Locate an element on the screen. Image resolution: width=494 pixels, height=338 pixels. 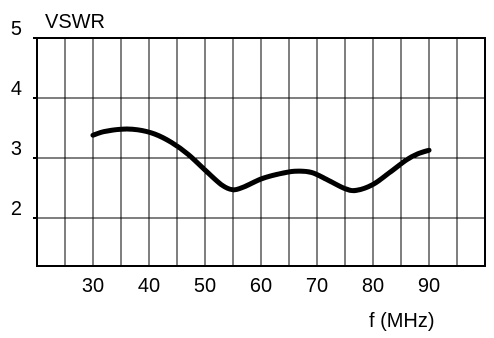
x-tick-label: 60 is located at coordinates (261, 286).